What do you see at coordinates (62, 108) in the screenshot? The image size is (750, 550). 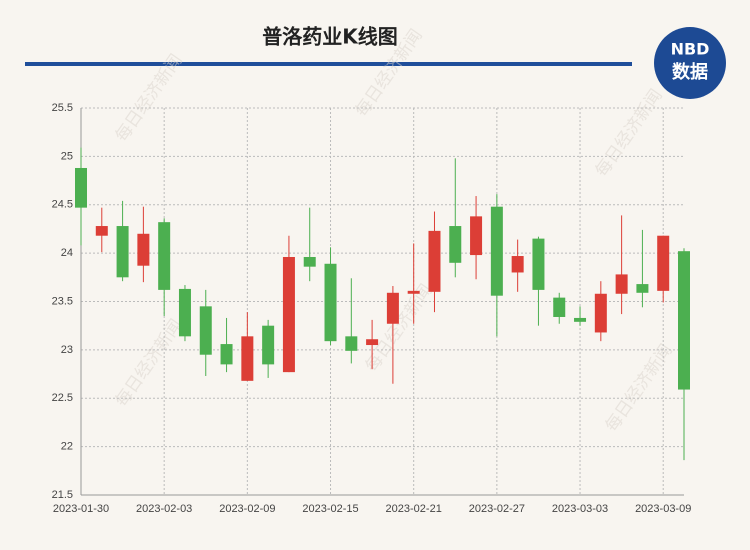 I see `y-tick-label: 25.5` at bounding box center [62, 108].